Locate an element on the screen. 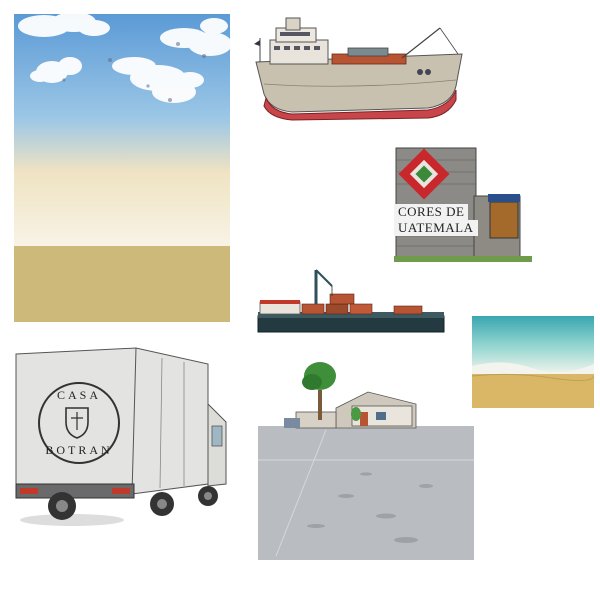 The image size is (600, 600). lot-drawing is located at coordinates (366, 461).